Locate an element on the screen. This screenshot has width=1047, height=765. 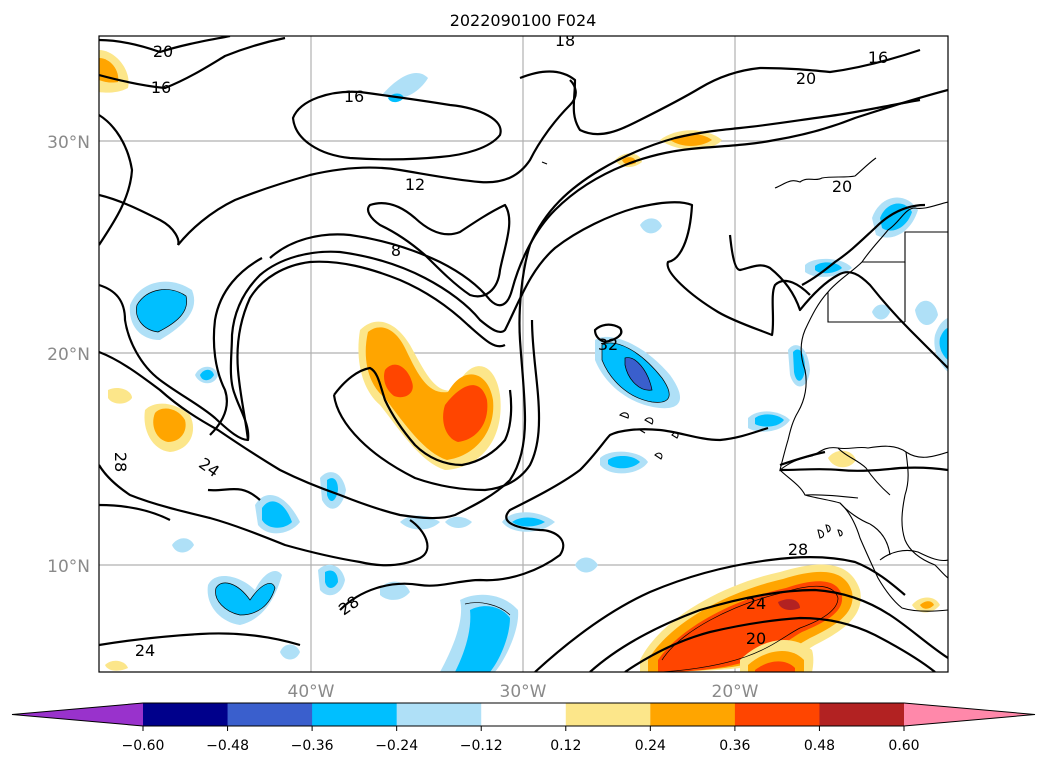
lon-label: 40°W is located at coordinates (311, 692).